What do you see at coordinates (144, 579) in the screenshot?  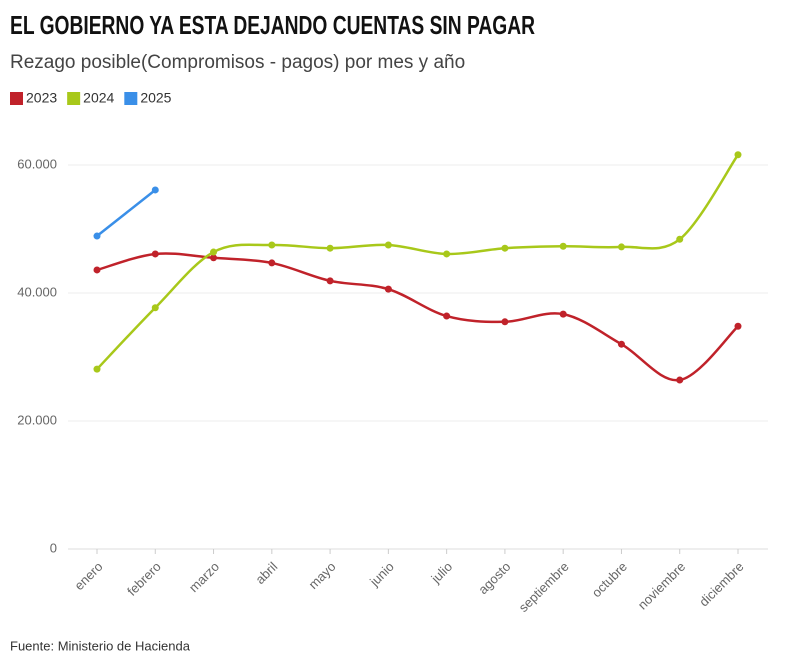 I see `x-tick-label: febrero` at bounding box center [144, 579].